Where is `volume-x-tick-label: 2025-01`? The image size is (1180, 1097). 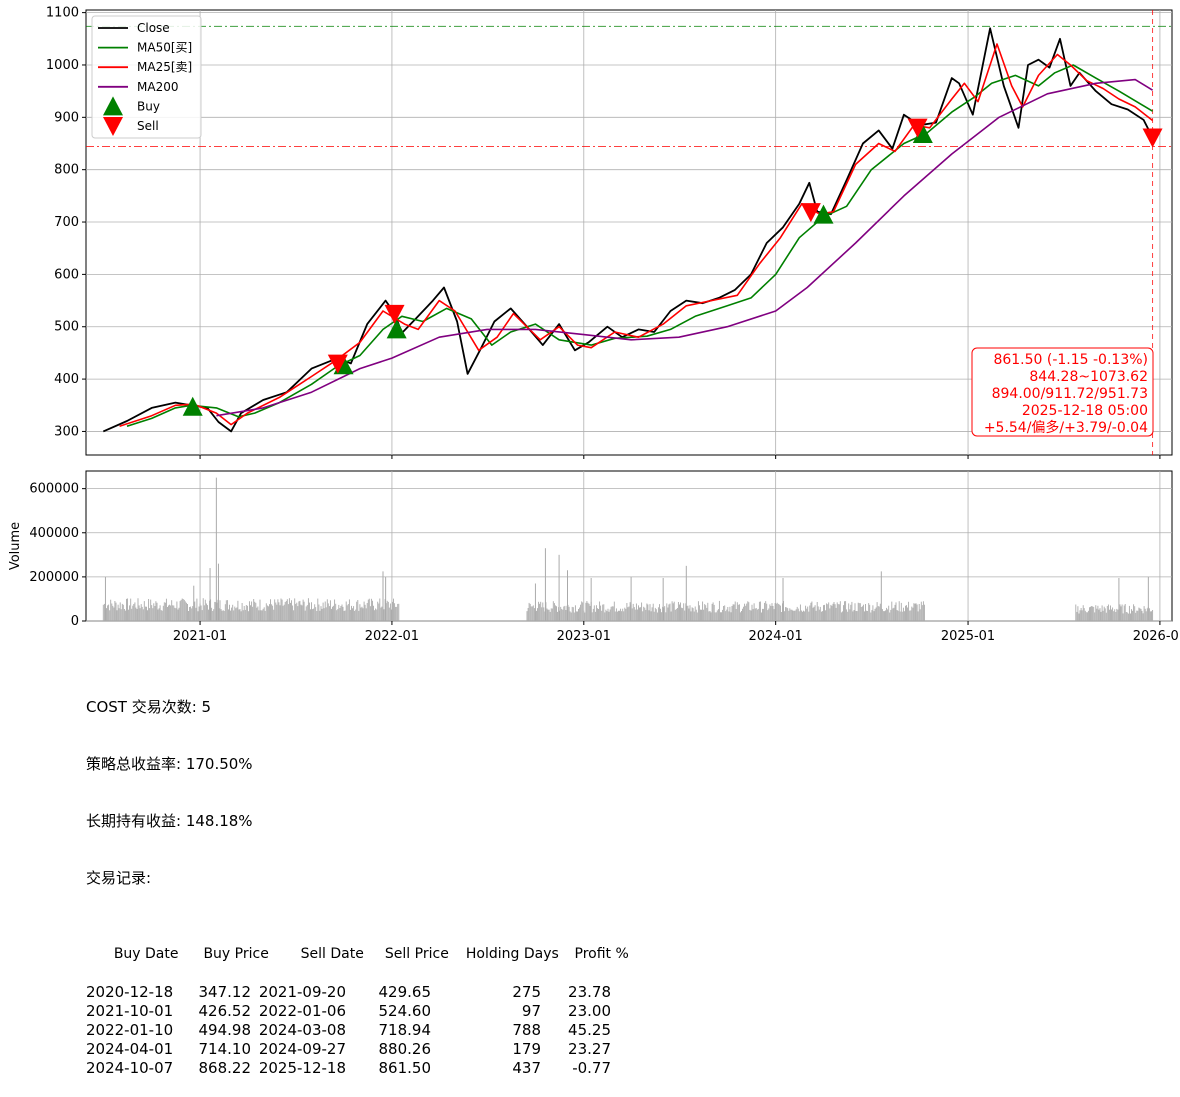 volume-x-tick-label: 2025-01 is located at coordinates (968, 636).